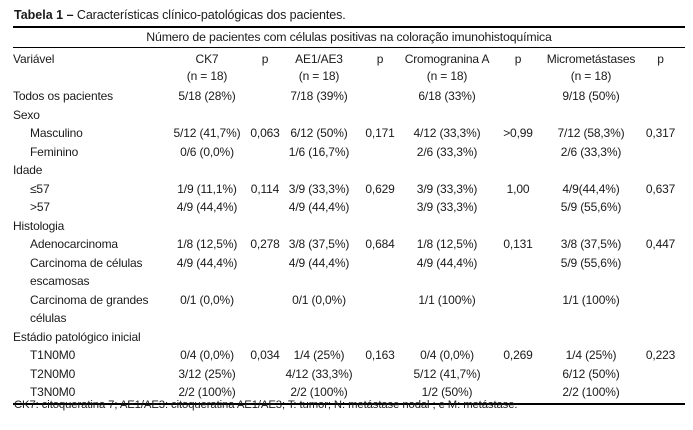 The height and width of the screenshot is (430, 693). I want to click on value-cell: 1/8 (12,5%), so click(207, 244).